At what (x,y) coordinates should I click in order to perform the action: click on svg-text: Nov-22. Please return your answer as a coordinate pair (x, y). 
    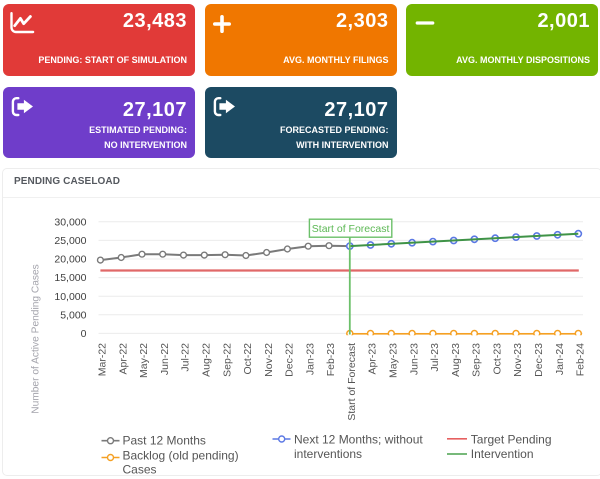
    Looking at the image, I should click on (269, 360).